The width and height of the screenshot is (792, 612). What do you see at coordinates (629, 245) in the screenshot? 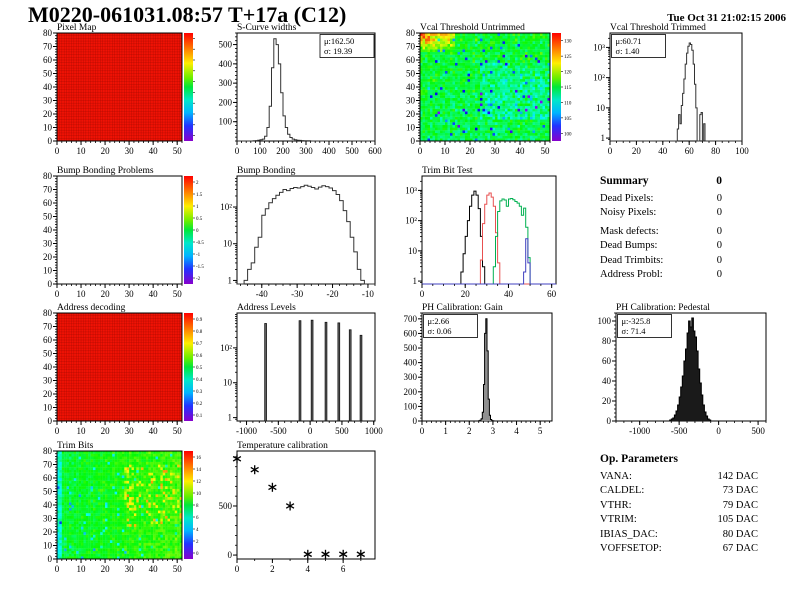
I see `summary-row-label: Dead Bumps:` at bounding box center [629, 245].